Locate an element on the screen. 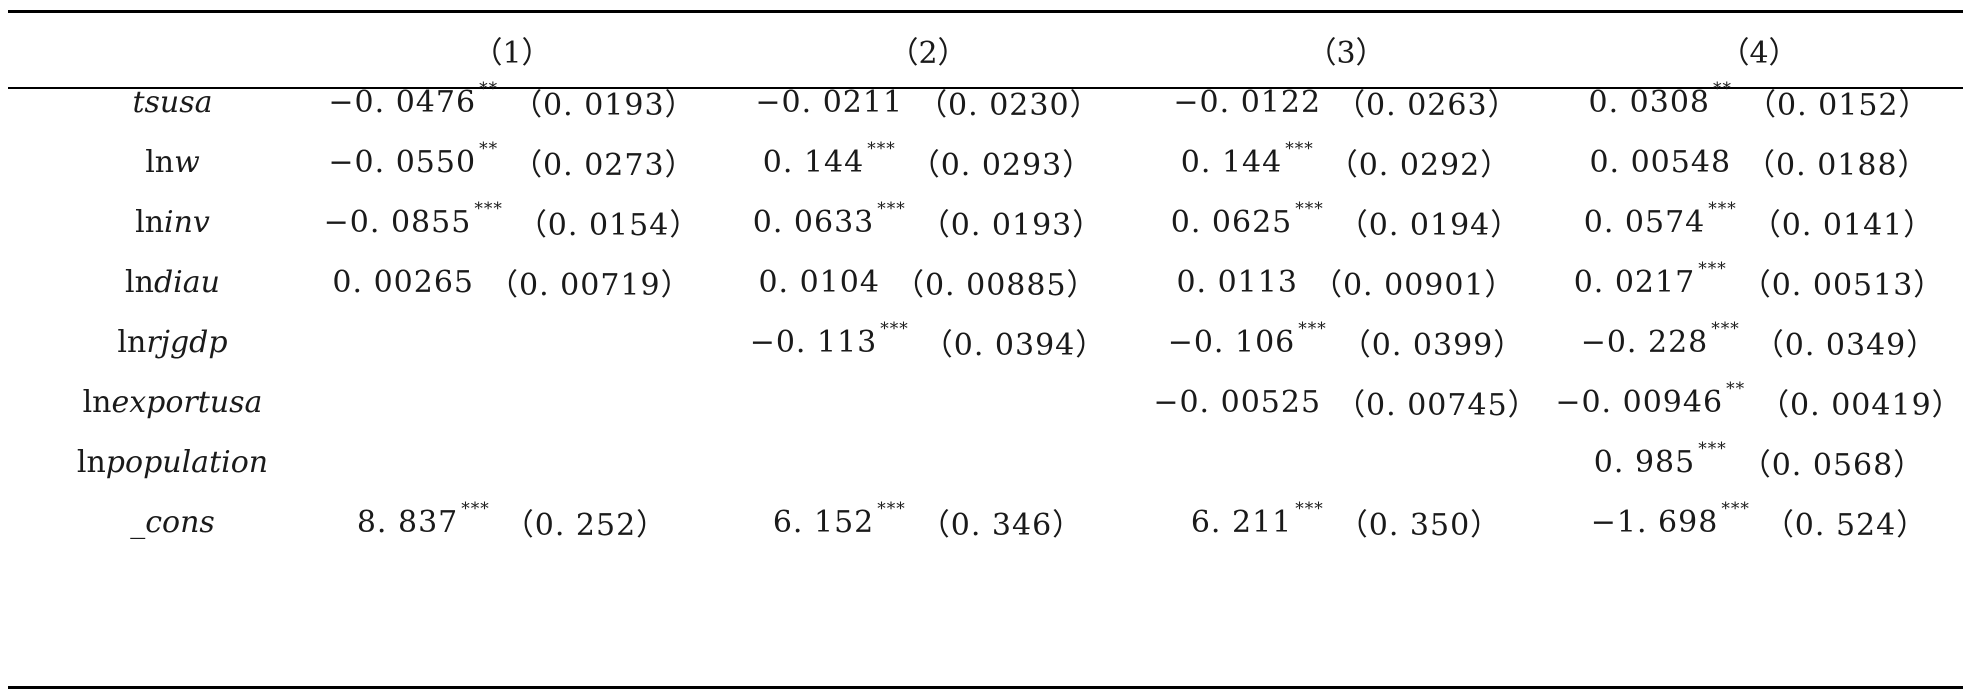 This screenshot has width=1971, height=696. coefficient: 0. 0625 is located at coordinates (1231, 222).